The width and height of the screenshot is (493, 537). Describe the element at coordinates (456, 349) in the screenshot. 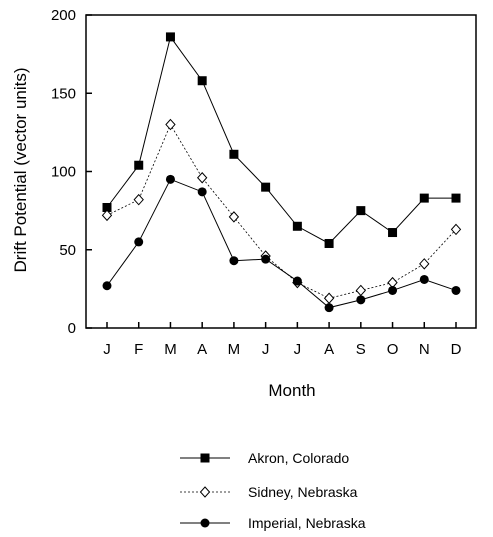

I see `x-tick-label: D` at that location.